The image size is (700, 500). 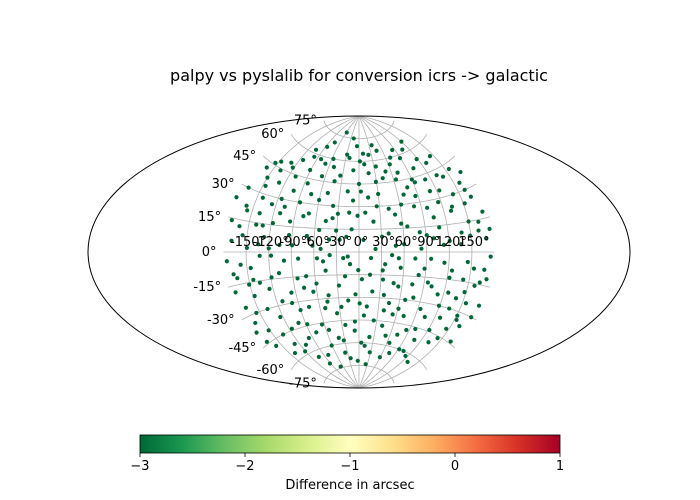 What do you see at coordinates (139, 466) in the screenshot?
I see `colorbar-tick-label: −3` at bounding box center [139, 466].